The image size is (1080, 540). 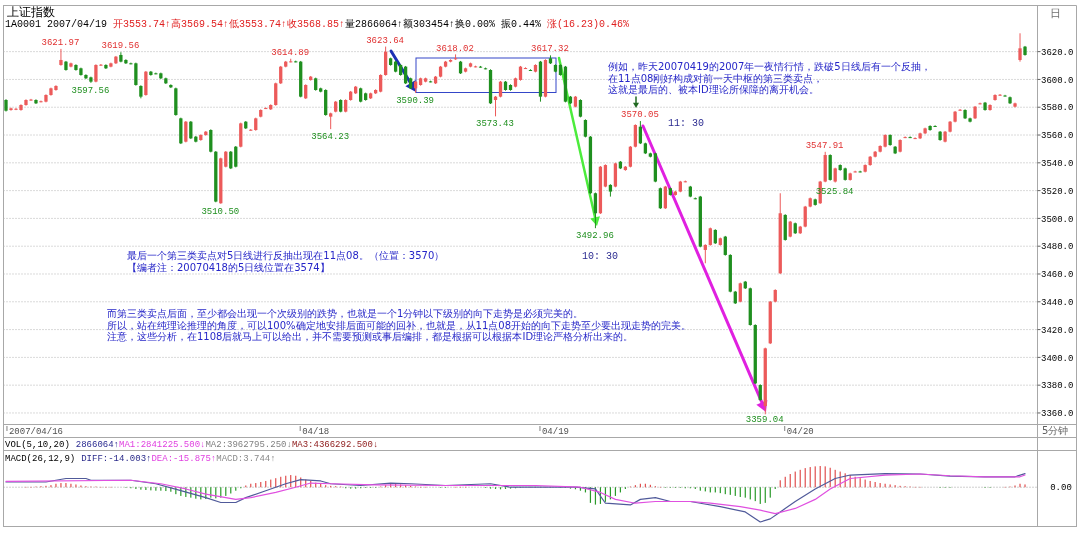 What do you see at coordinates (1057, 136) in the screenshot?
I see `y-tick-label: 3560.0` at bounding box center [1057, 136].